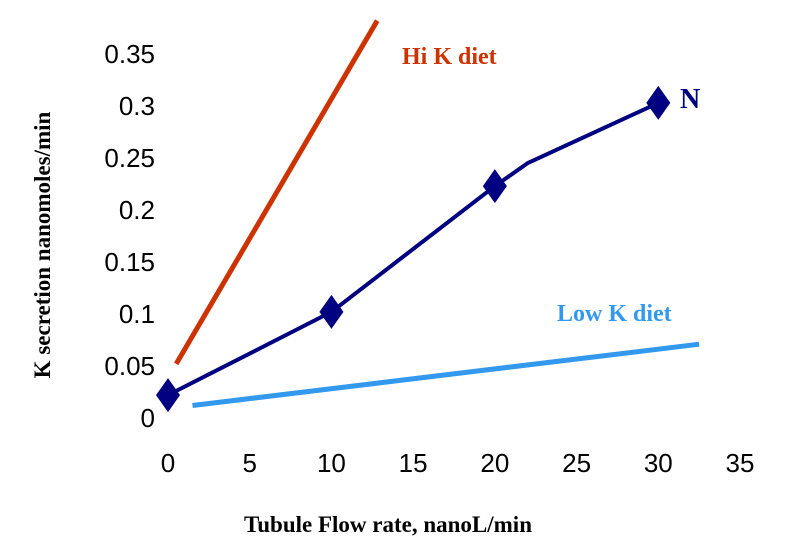 Image resolution: width=790 pixels, height=557 pixels. Describe the element at coordinates (249, 463) in the screenshot. I see `x-tick-label: 5` at that location.